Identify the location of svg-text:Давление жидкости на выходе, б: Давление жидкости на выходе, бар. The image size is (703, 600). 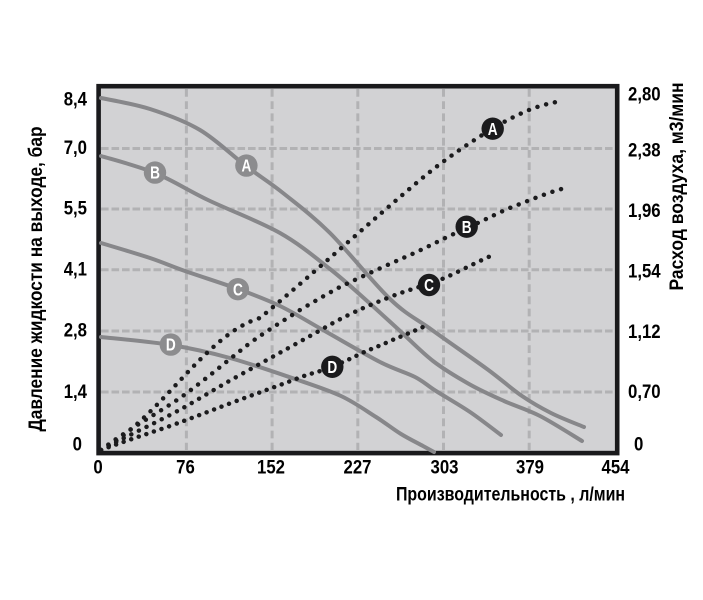
(35, 278).